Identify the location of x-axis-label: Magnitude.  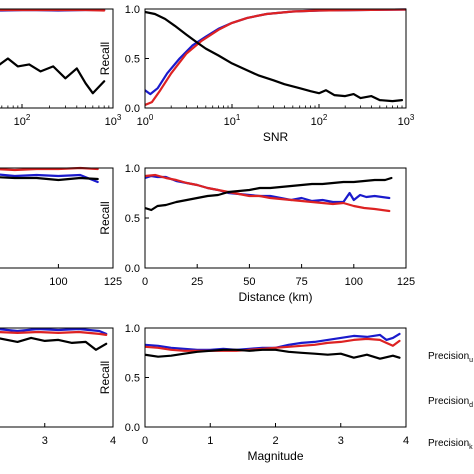
(275, 456).